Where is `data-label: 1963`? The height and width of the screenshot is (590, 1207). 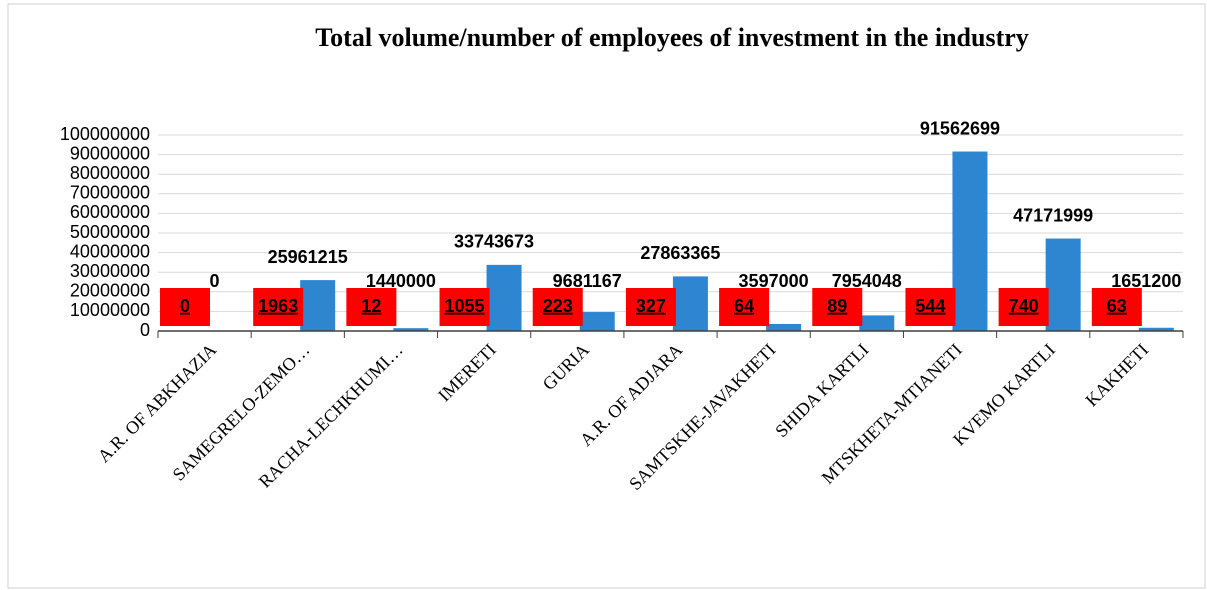 data-label: 1963 is located at coordinates (278, 306).